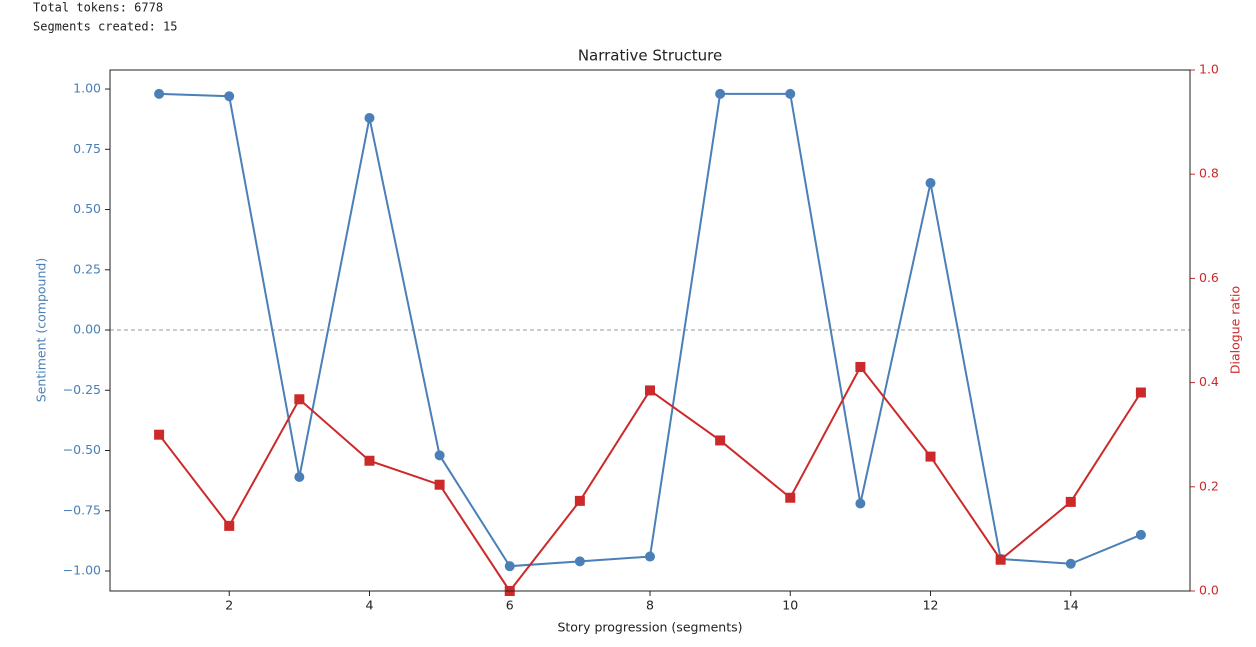  Describe the element at coordinates (370, 605) in the screenshot. I see `x-tick-label: 4` at that location.